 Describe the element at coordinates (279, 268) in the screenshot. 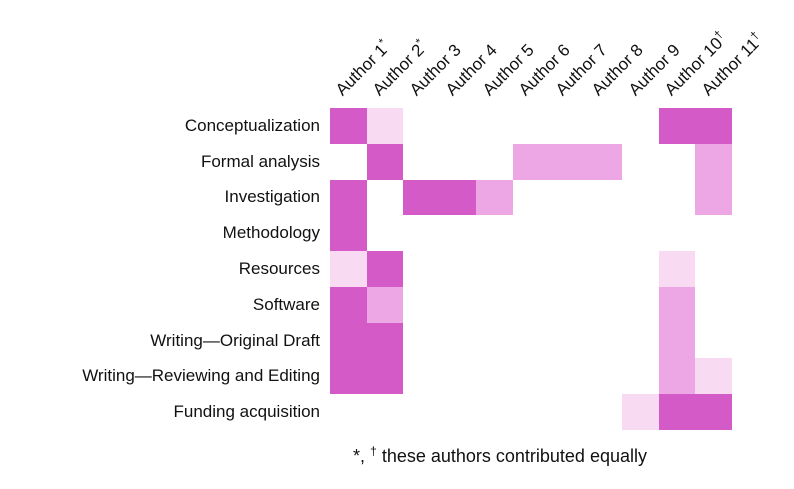

I see `row-label: Resources` at that location.